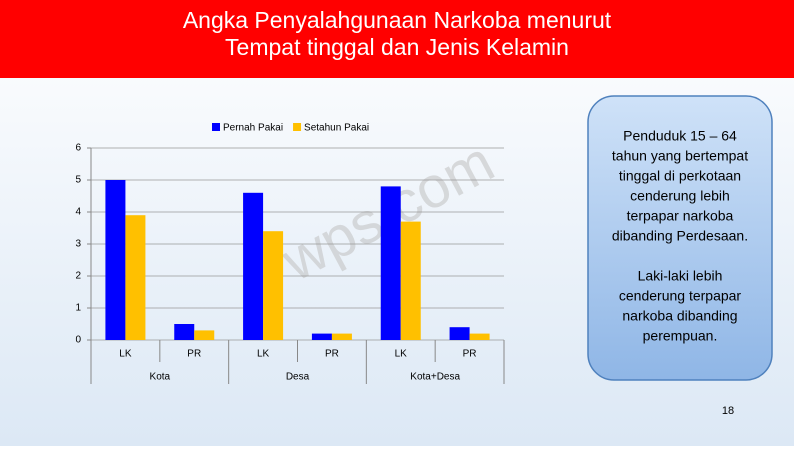 The width and height of the screenshot is (794, 451). Describe the element at coordinates (298, 377) in the screenshot. I see `group-label: Desa` at that location.